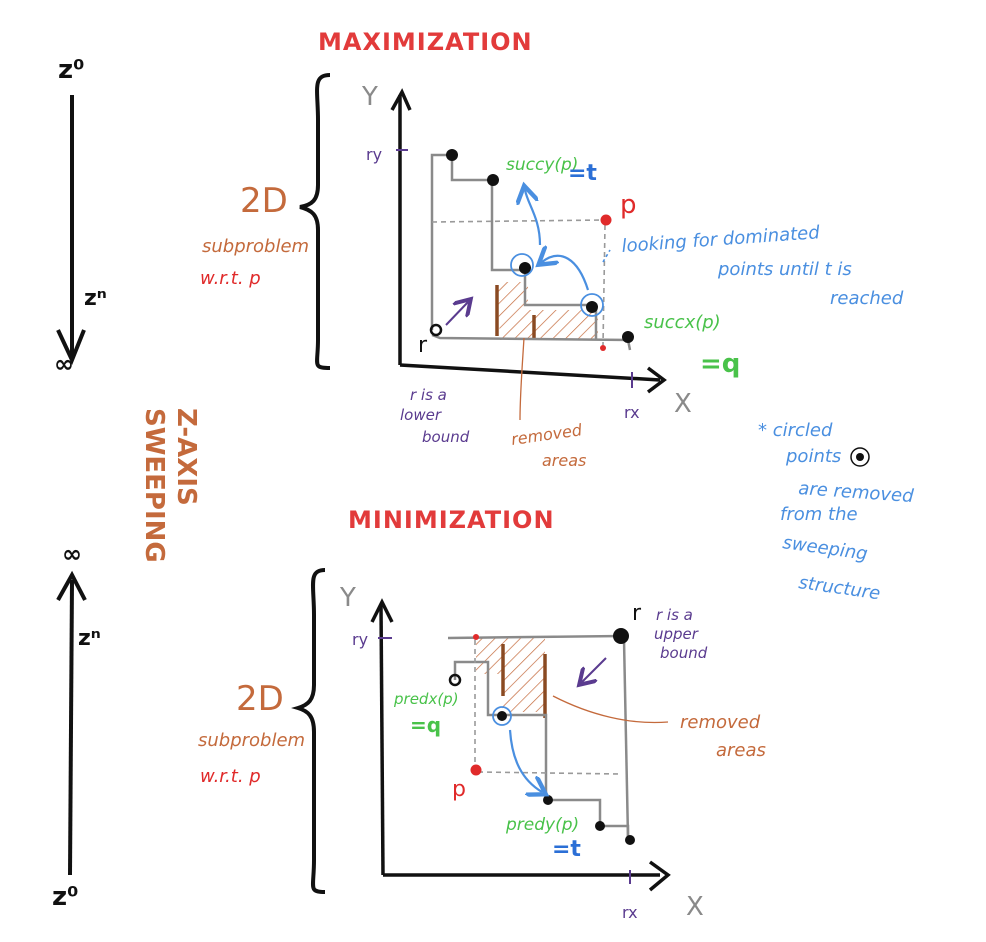 The height and width of the screenshot is (942, 986). I want to click on max-removed-area, so click(547, 311).